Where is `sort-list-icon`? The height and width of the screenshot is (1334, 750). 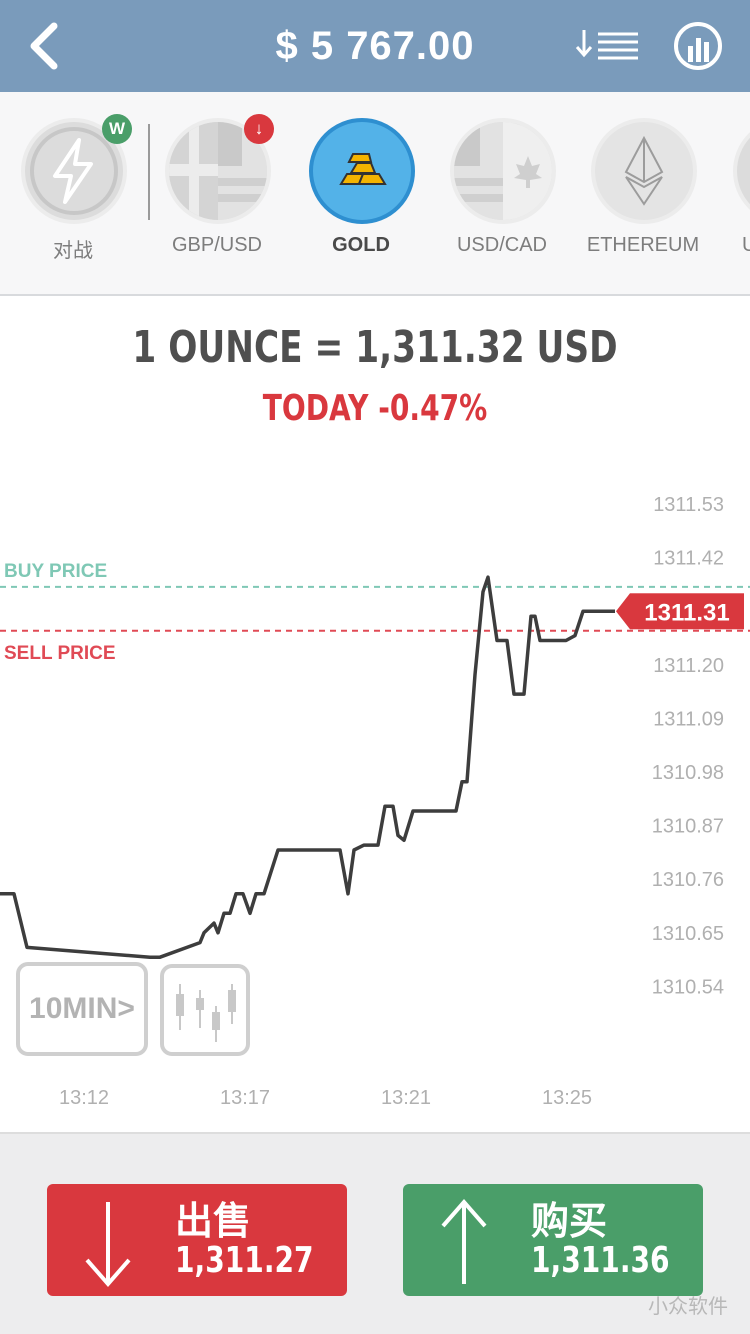
sort-list-icon is located at coordinates (606, 45).